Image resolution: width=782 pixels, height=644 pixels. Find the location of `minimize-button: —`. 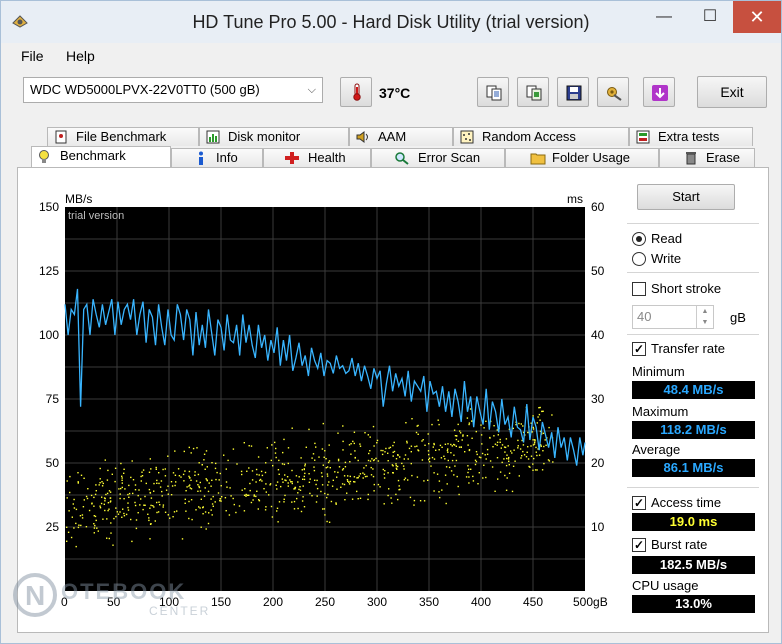

minimize-button: — is located at coordinates (664, 16).